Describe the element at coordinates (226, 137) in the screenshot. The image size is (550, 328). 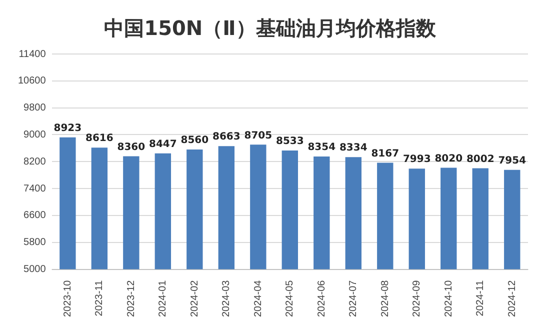
I see `data-label: 8663` at that location.